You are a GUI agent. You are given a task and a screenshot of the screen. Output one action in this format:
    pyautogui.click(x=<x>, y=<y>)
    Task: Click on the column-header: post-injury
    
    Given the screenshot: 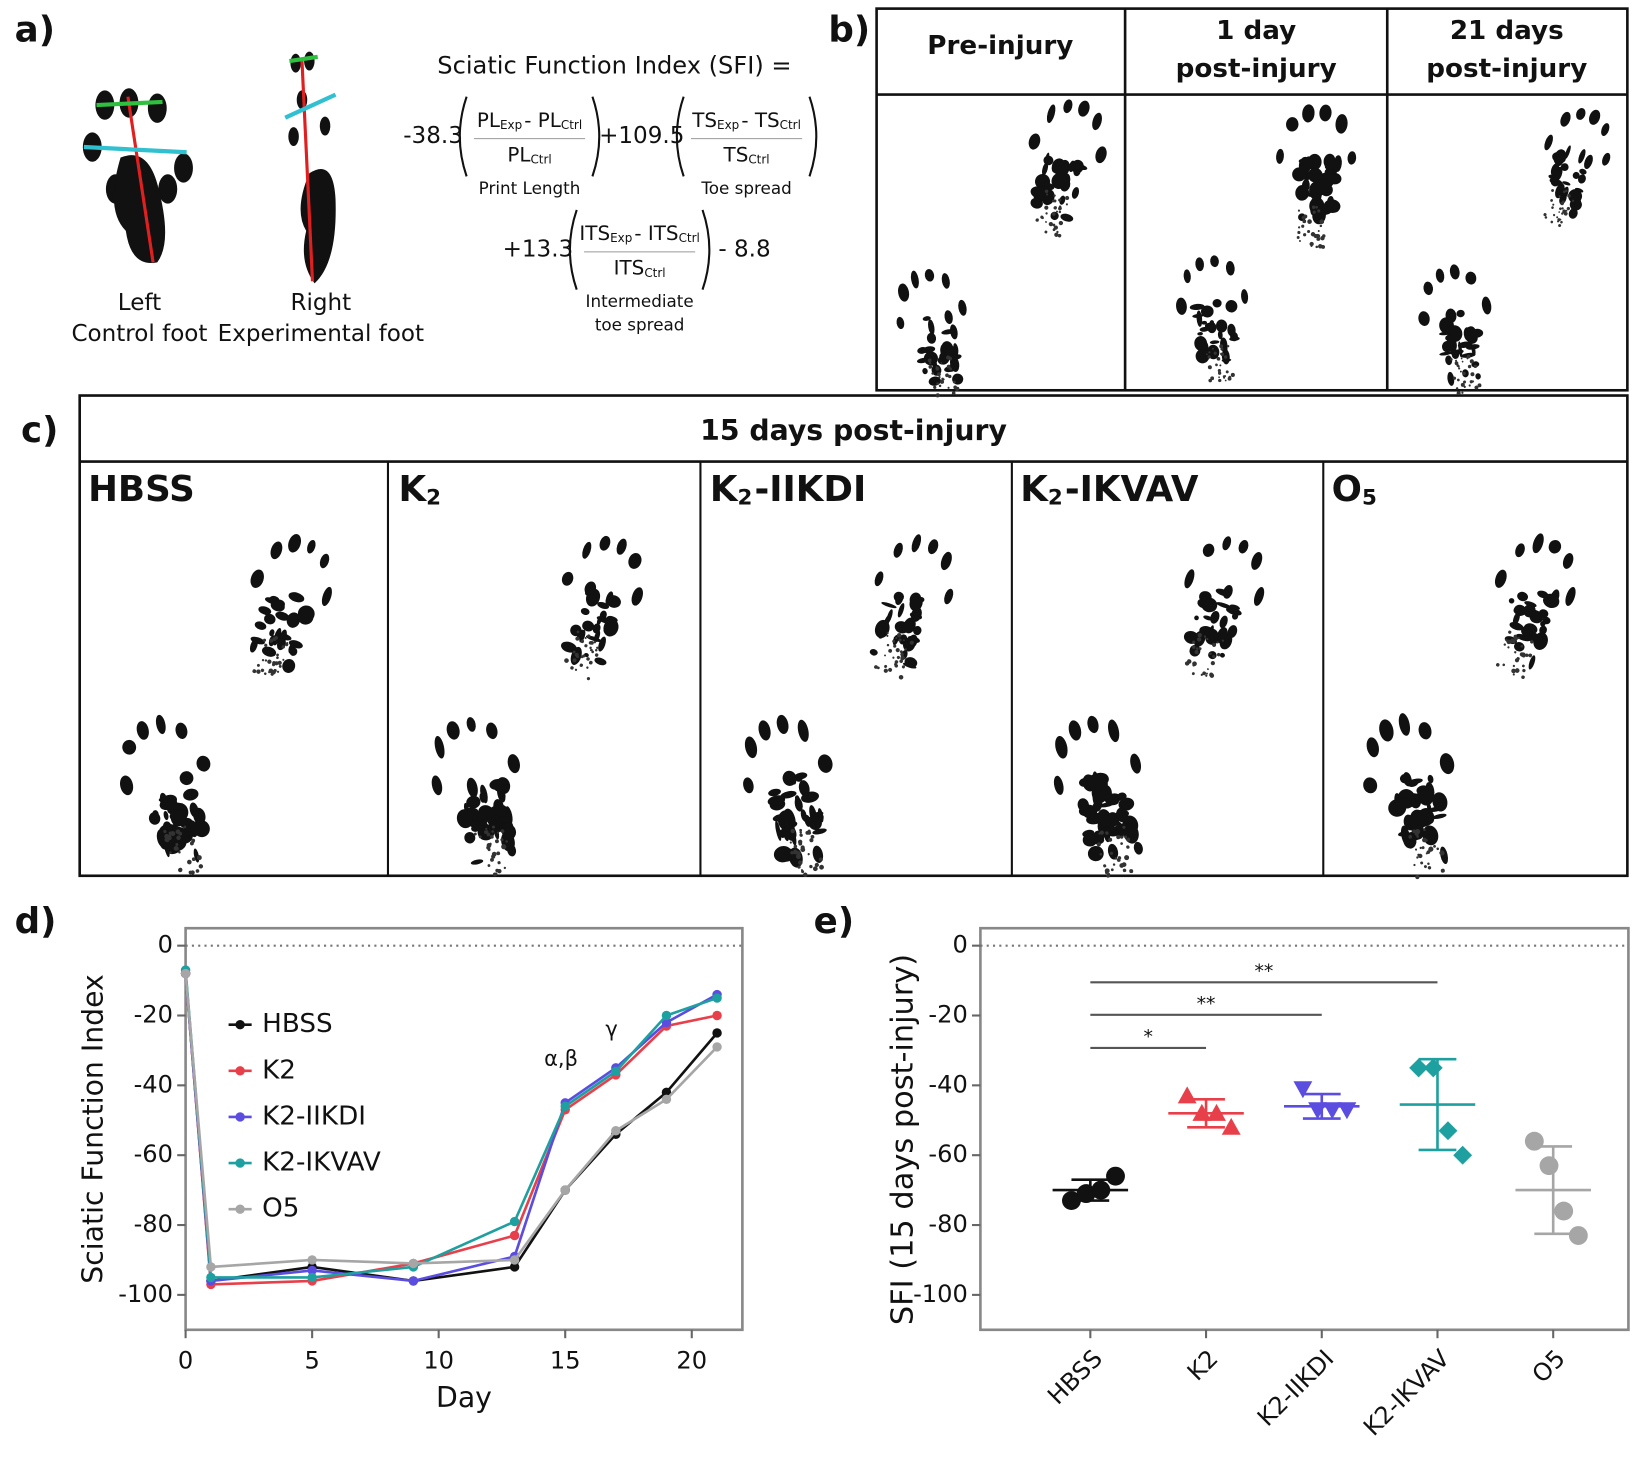 What is the action you would take?
    pyautogui.click(x=1506, y=69)
    